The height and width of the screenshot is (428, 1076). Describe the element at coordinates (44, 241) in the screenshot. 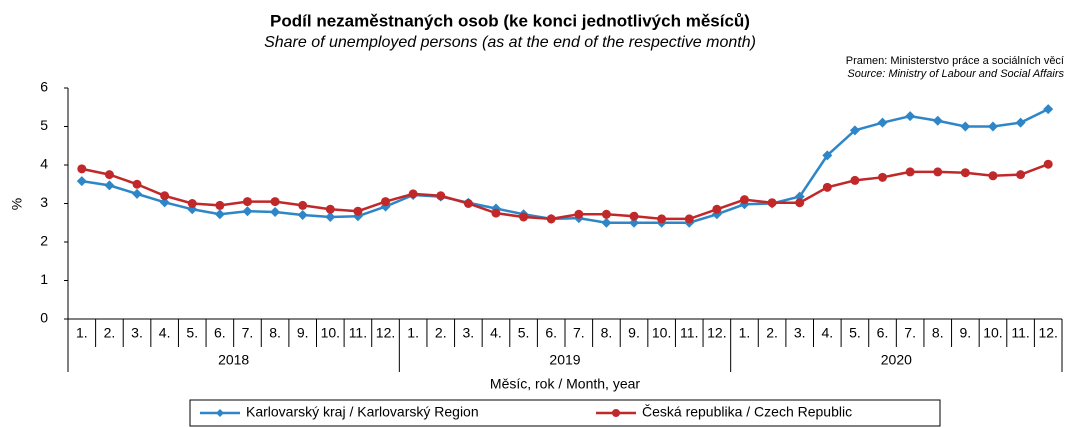

I see `y-tick-label: 2` at that location.